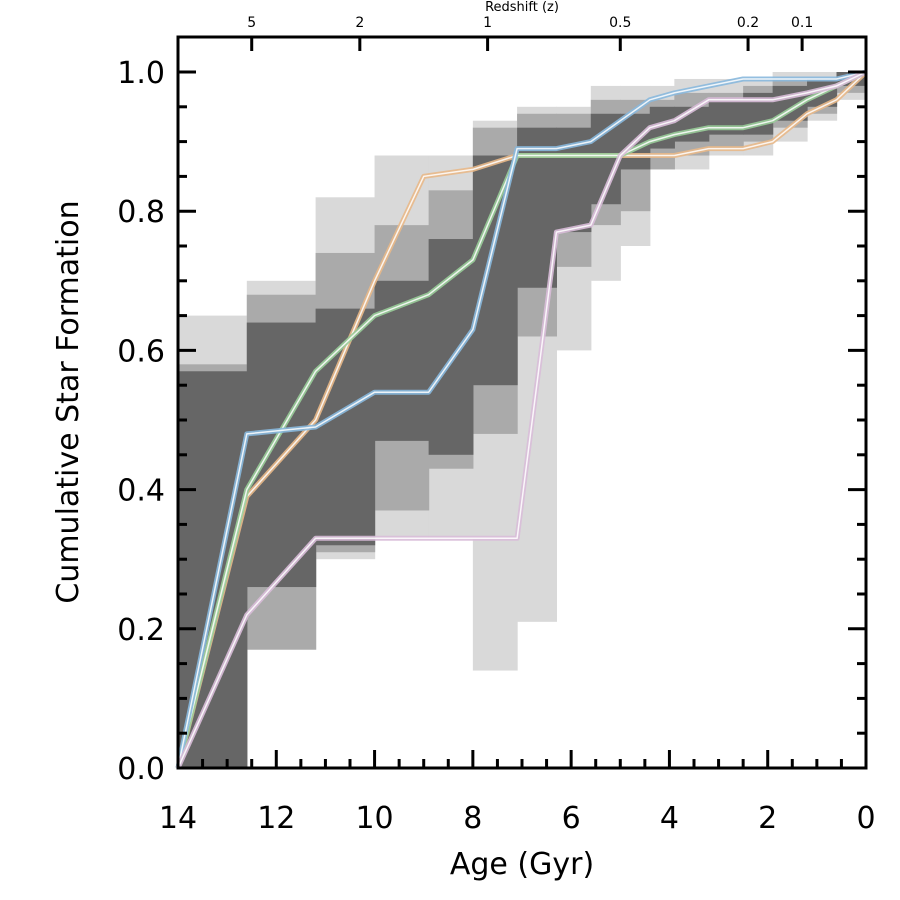 The image size is (900, 900). Describe the element at coordinates (748, 23) in the screenshot. I see `top-tick-label: 0.2` at that location.